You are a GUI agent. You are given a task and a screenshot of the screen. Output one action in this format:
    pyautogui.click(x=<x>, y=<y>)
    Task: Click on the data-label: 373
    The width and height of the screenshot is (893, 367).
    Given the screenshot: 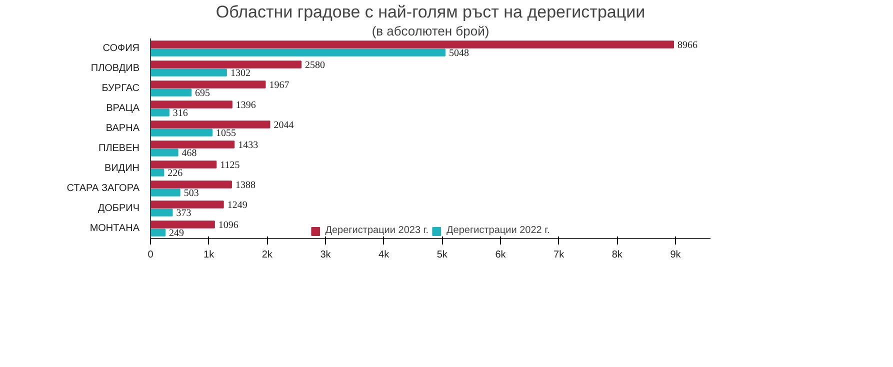 What is the action you would take?
    pyautogui.click(x=184, y=213)
    